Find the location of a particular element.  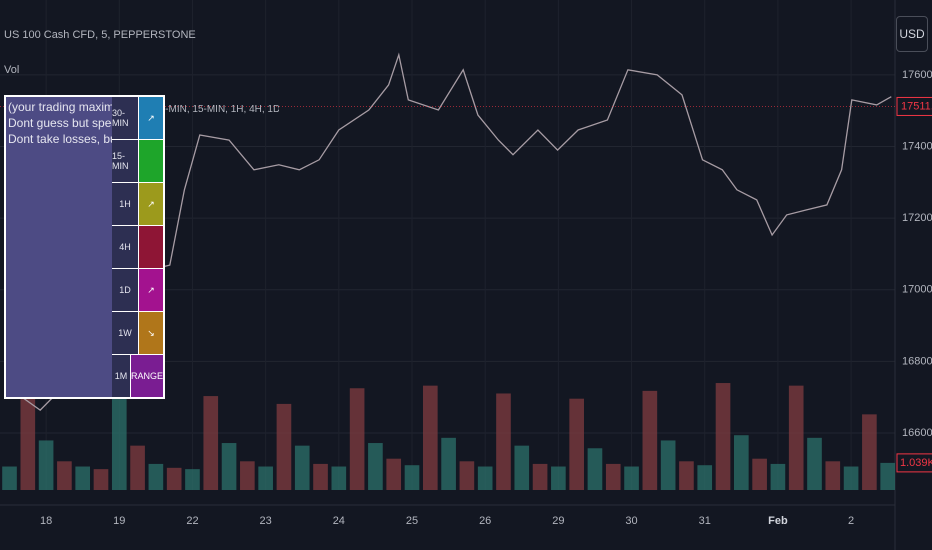

timeframe-label: 1H is located at coordinates (125, 204).